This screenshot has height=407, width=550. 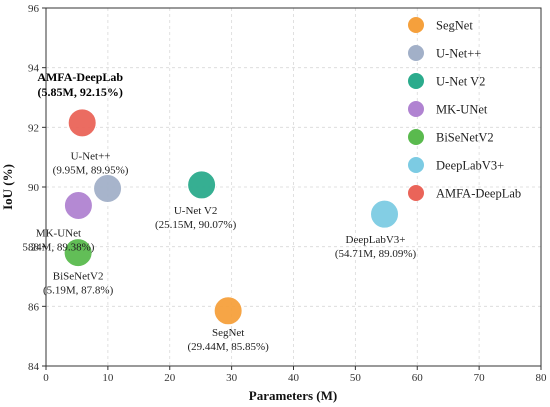 What do you see at coordinates (458, 54) in the screenshot?
I see `legend-label: U-Net++` at bounding box center [458, 54].